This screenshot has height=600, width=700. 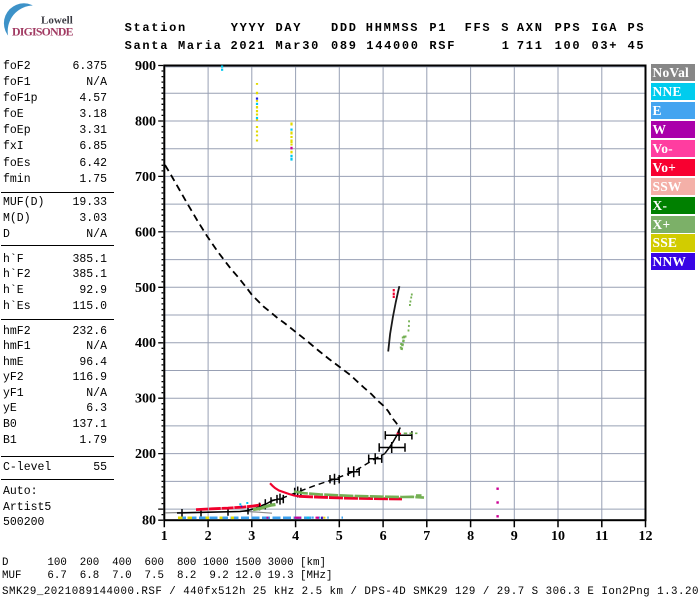 I want to click on svg-text: 4, so click(x=295, y=536).